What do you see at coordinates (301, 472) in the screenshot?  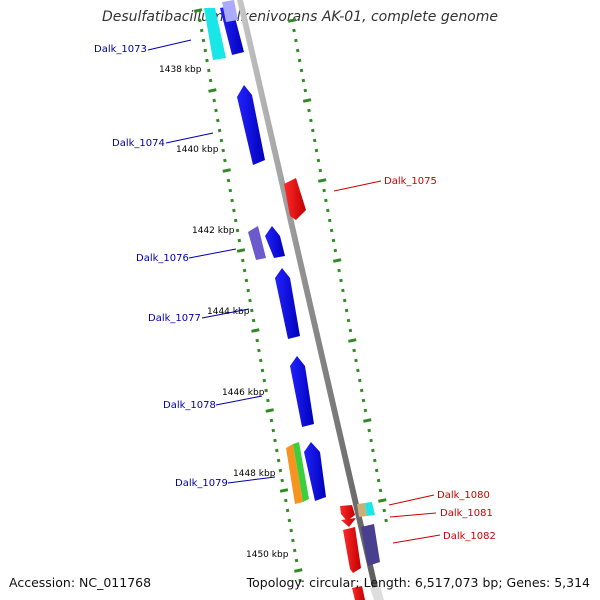 I see `gene-dalk-1079-arrow-green` at bounding box center [301, 472].